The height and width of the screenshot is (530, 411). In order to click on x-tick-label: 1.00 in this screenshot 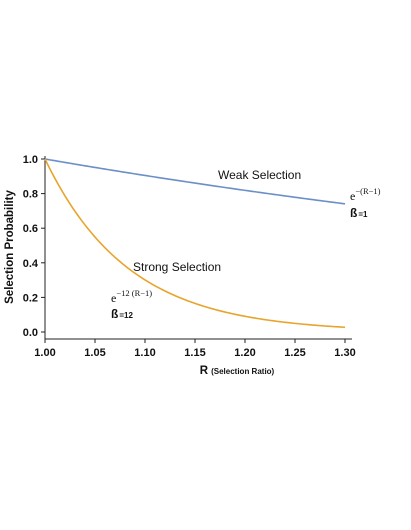, I will do `click(44, 353)`.